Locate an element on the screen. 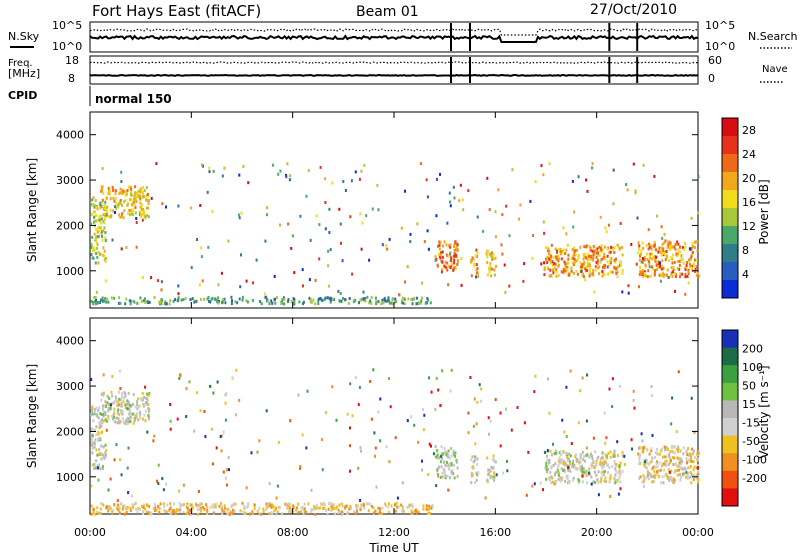  x-tick-label: 00:00 is located at coordinates (90, 532).